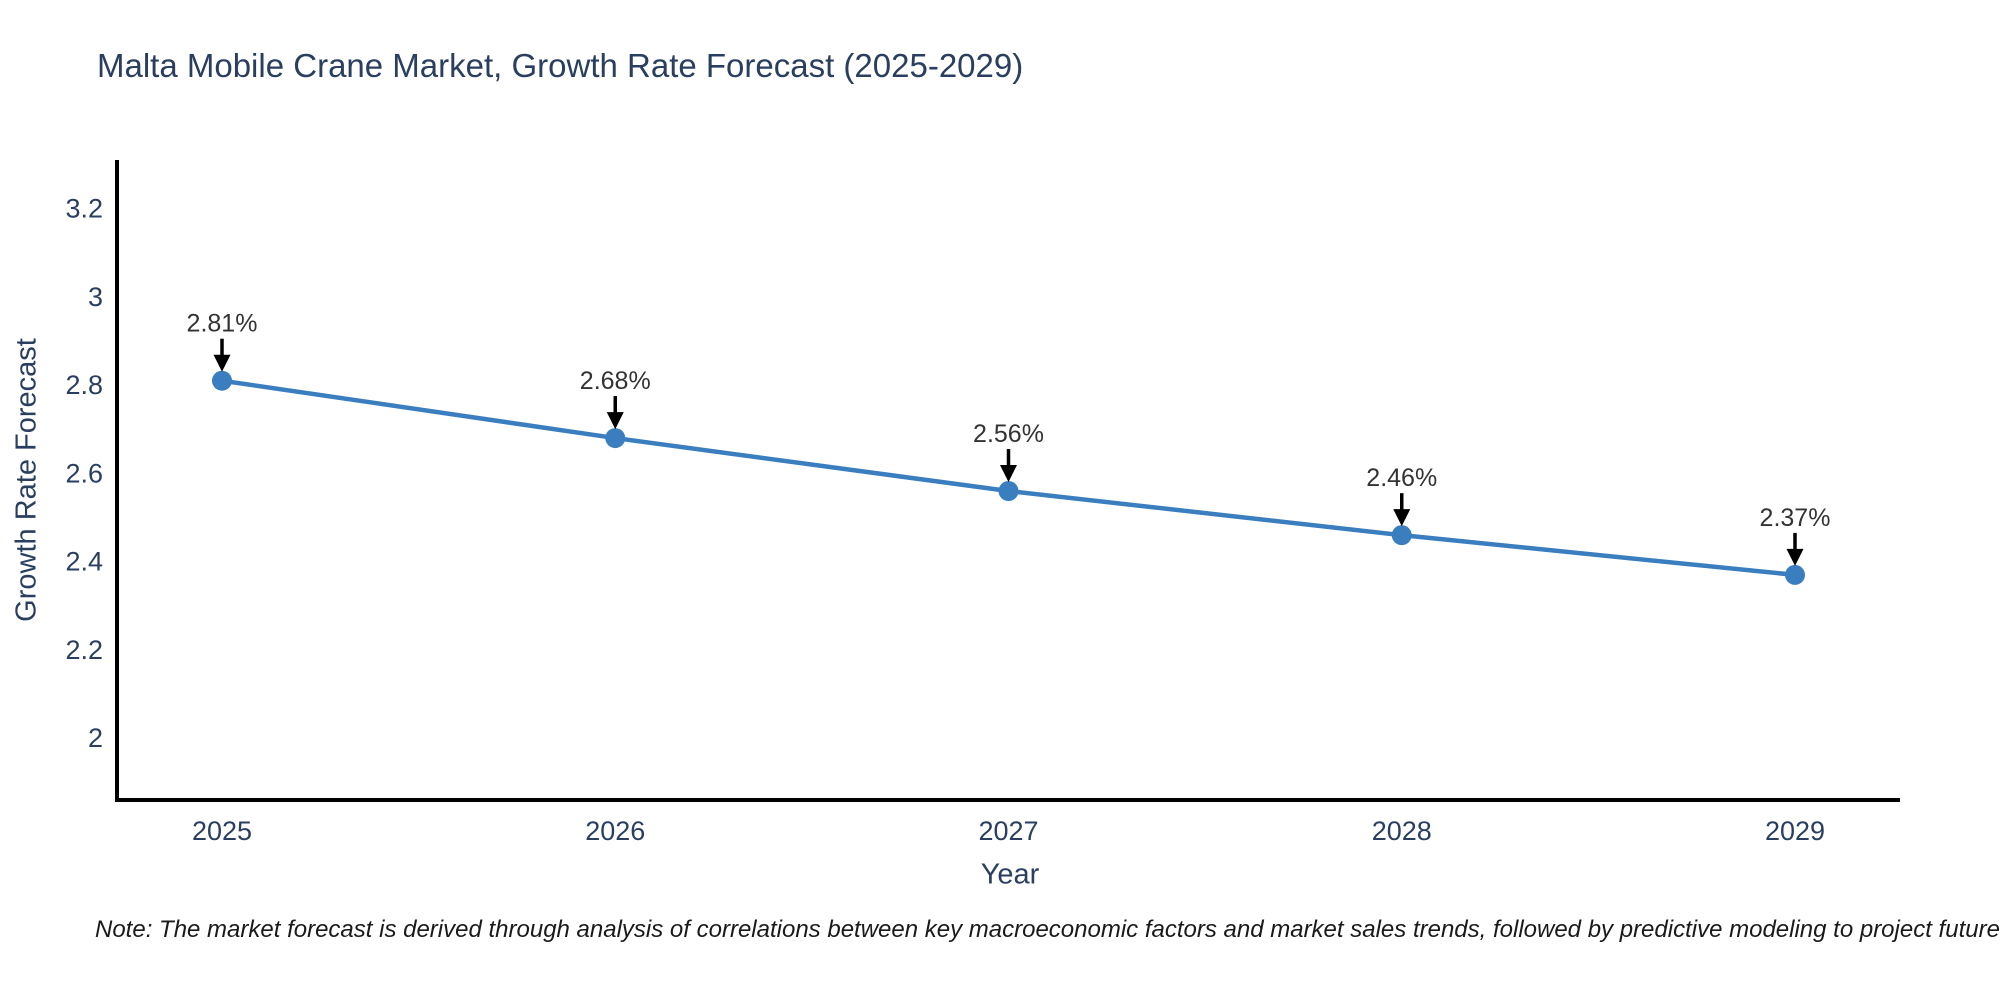 The height and width of the screenshot is (1000, 2000). I want to click on annotation-arrowhead-2028, so click(1402, 518).